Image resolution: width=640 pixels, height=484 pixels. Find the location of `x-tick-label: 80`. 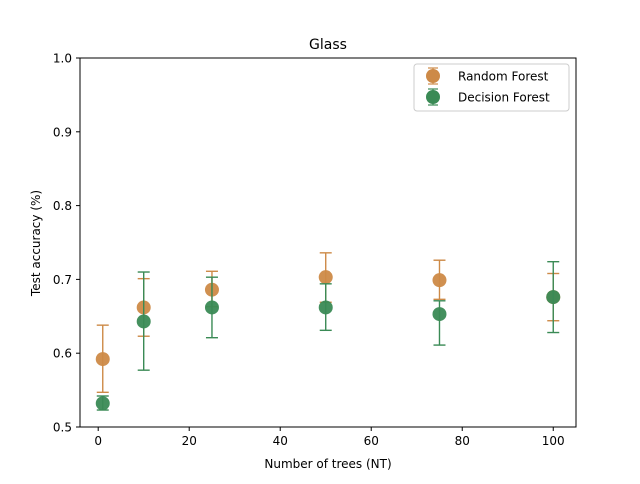

x-tick-label: 80 is located at coordinates (462, 441).